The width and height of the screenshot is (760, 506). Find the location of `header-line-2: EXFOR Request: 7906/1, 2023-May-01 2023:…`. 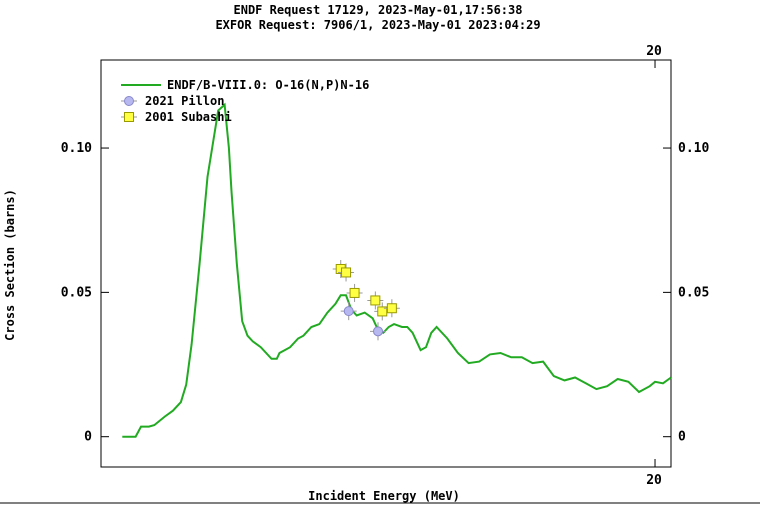

header-line-2: EXFOR Request: 7906/1, 2023-May-01 2023:… is located at coordinates (377, 25).